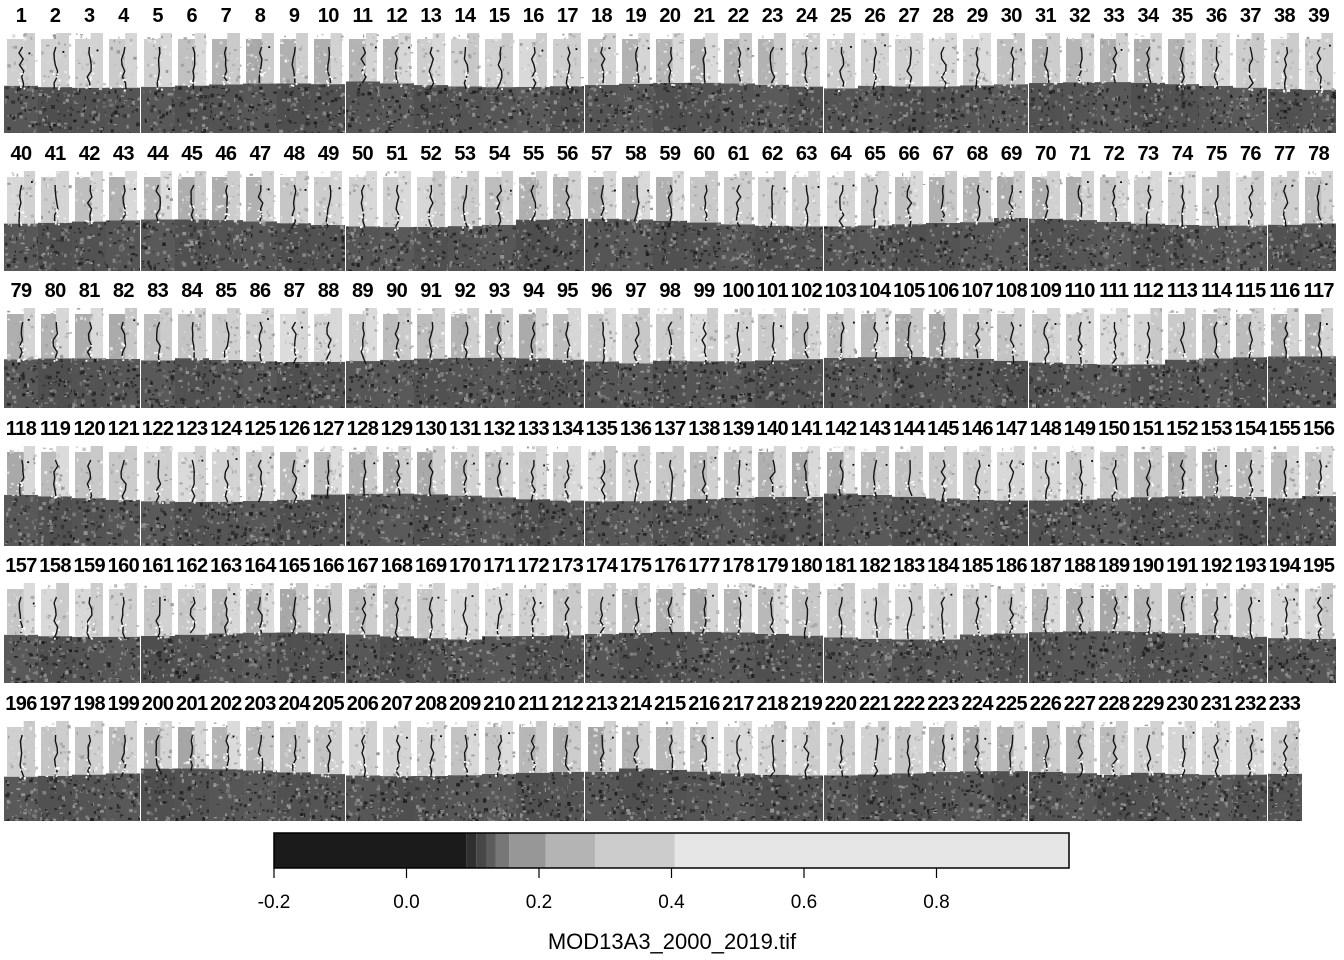 This screenshot has height=960, width=1344. Describe the element at coordinates (772, 154) in the screenshot. I see `panel-title: 62` at that location.